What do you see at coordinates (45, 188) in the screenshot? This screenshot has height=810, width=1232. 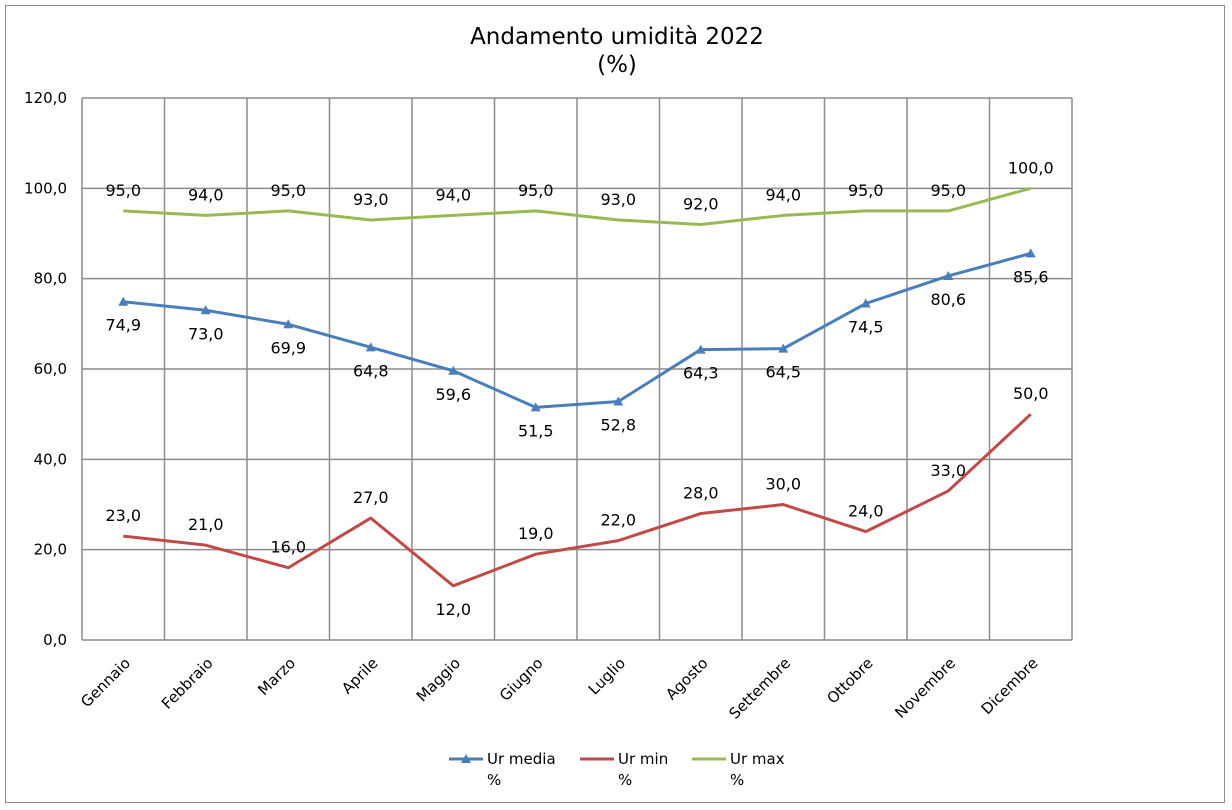 I see `y-tick-label: 100,0` at bounding box center [45, 188].